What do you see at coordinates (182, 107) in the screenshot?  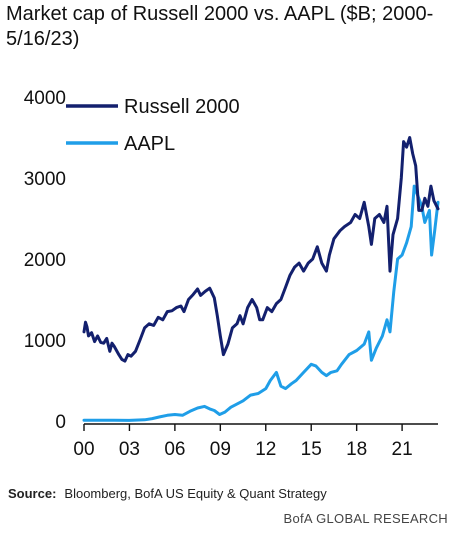 I see `legend-label-russell-2000: Russell 2000` at bounding box center [182, 107].